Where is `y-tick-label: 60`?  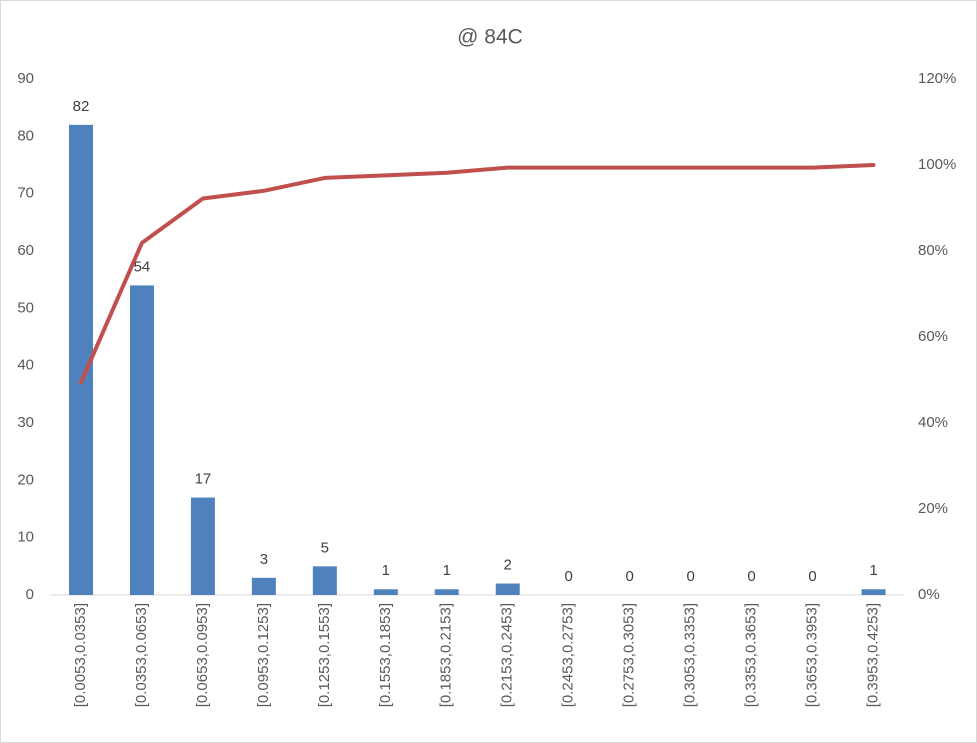 y-tick-label: 60 is located at coordinates (25, 250).